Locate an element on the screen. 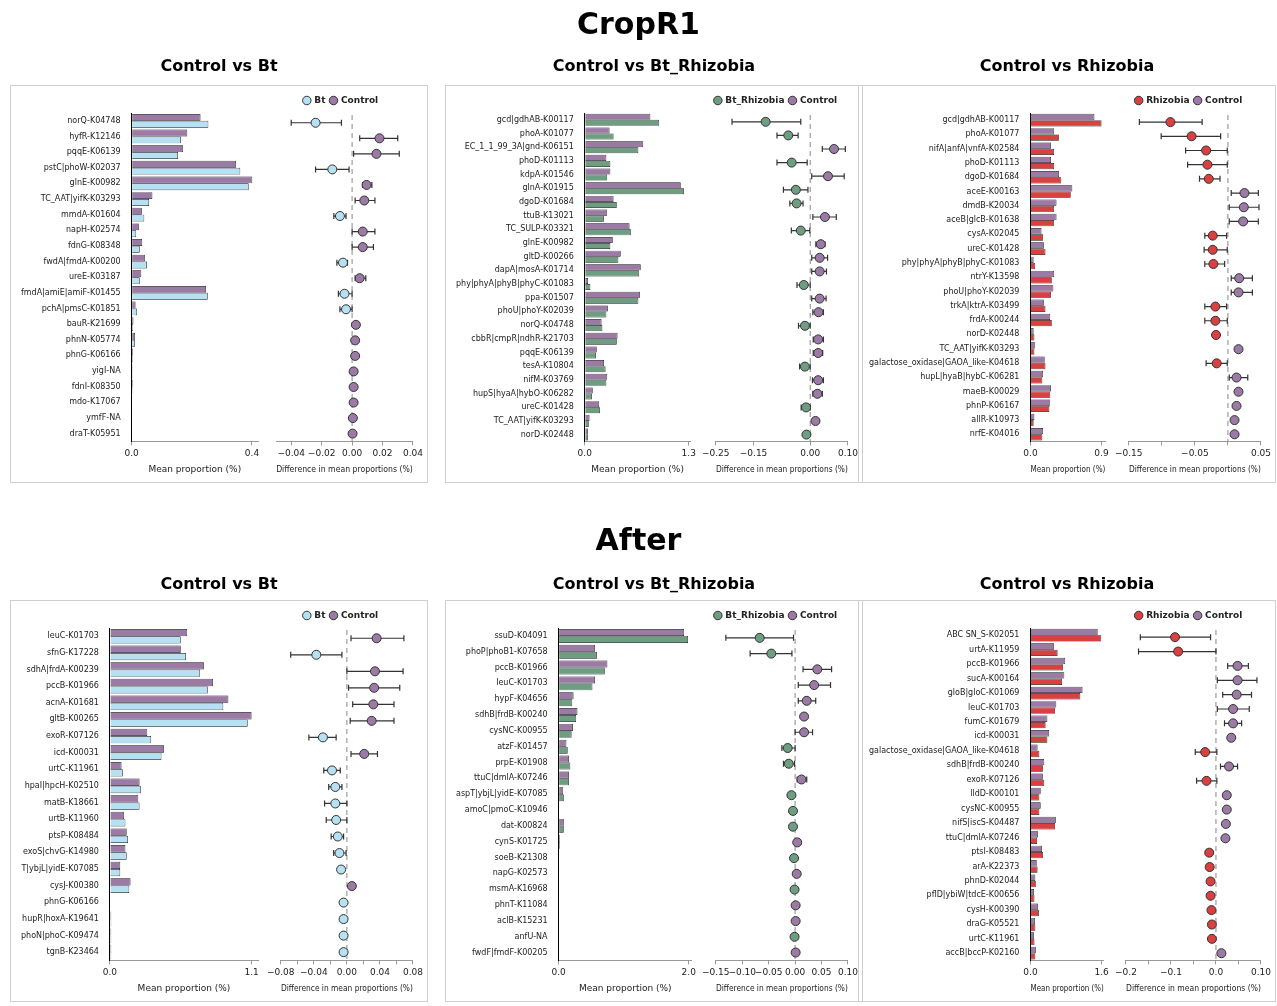 The height and width of the screenshot is (1006, 1277). y-tick-label: glnE-K00982 is located at coordinates (95, 183).